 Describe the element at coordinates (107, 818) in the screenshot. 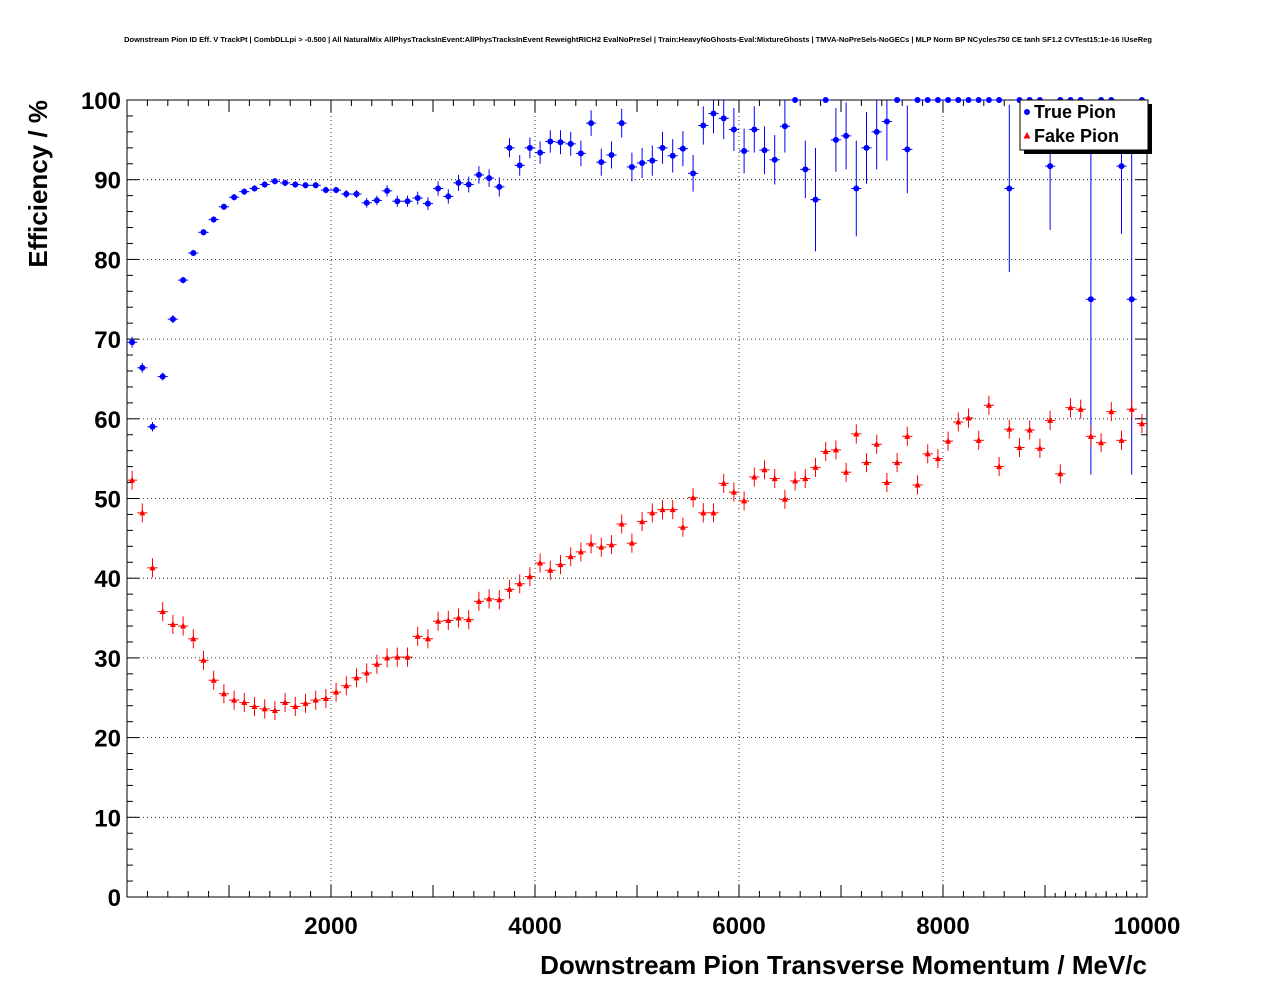

I see `y-tick-label: 10` at that location.